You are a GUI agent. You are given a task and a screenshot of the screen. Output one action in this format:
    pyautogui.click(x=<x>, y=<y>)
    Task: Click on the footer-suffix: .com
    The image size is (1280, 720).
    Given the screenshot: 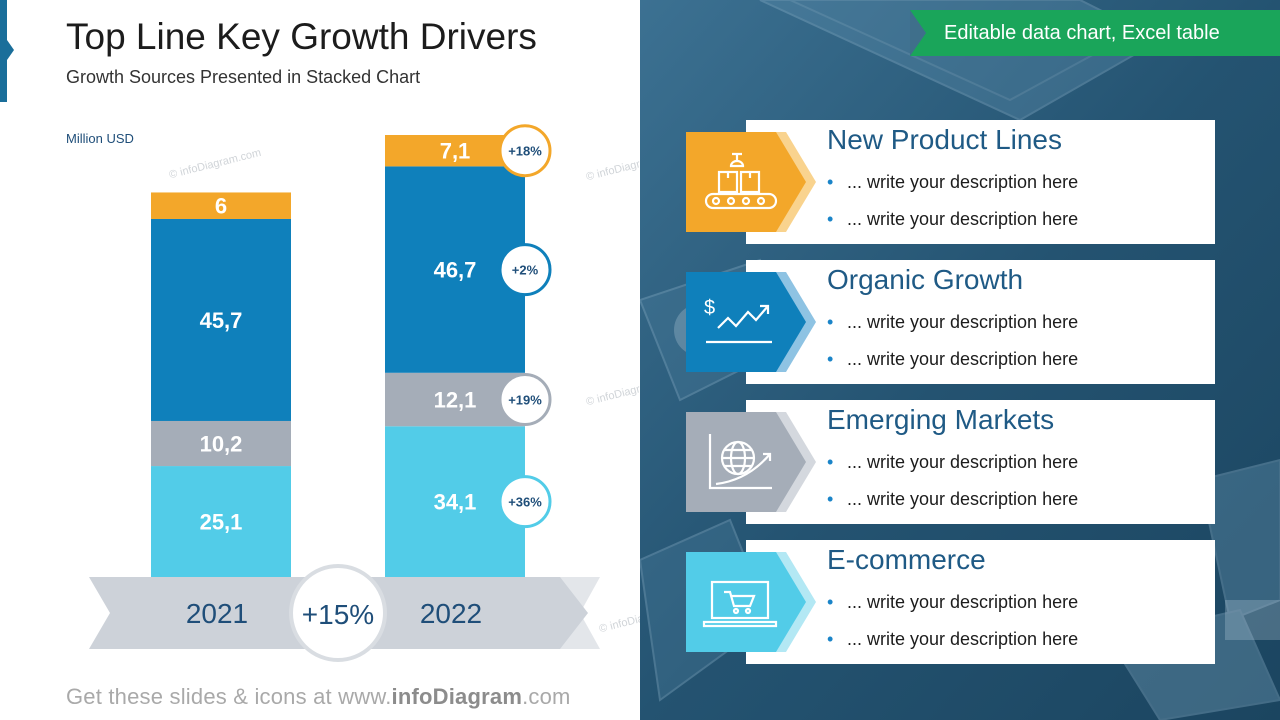 What is the action you would take?
    pyautogui.click(x=546, y=696)
    